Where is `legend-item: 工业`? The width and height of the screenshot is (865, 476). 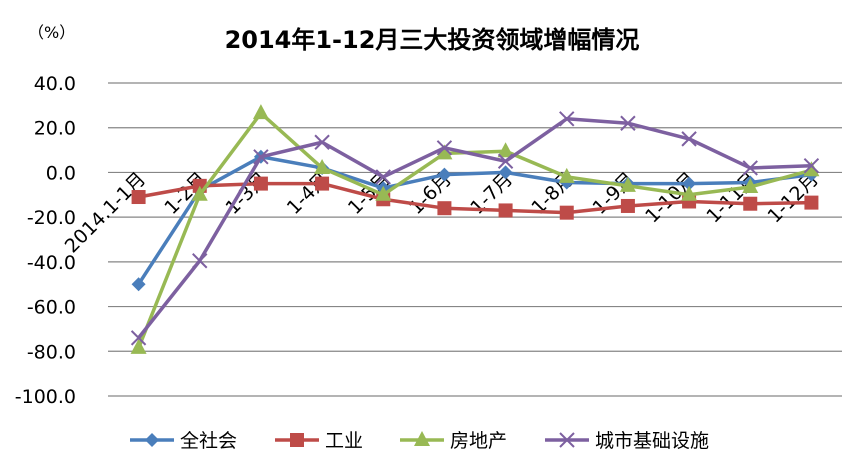
legend-item: 工业 is located at coordinates (319, 441).